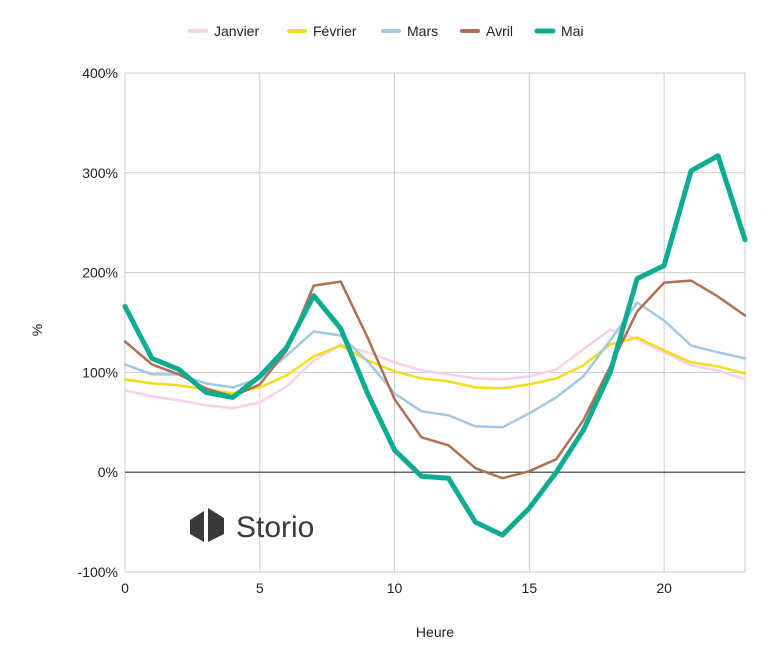 This screenshot has height=664, width=778. I want to click on y-tick-label: 300%, so click(100, 173).